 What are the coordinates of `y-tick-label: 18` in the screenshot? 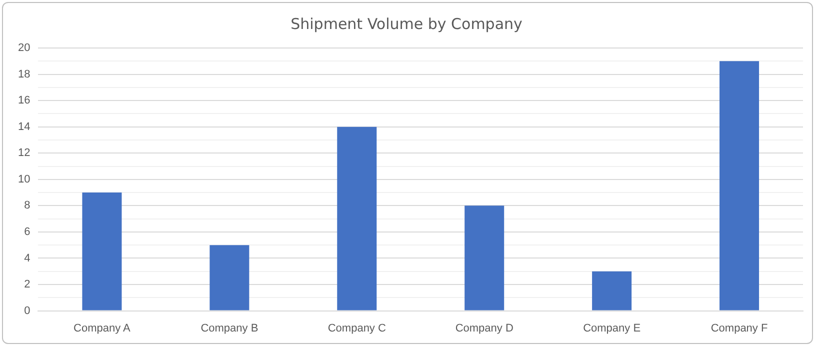 It's located at (24, 74).